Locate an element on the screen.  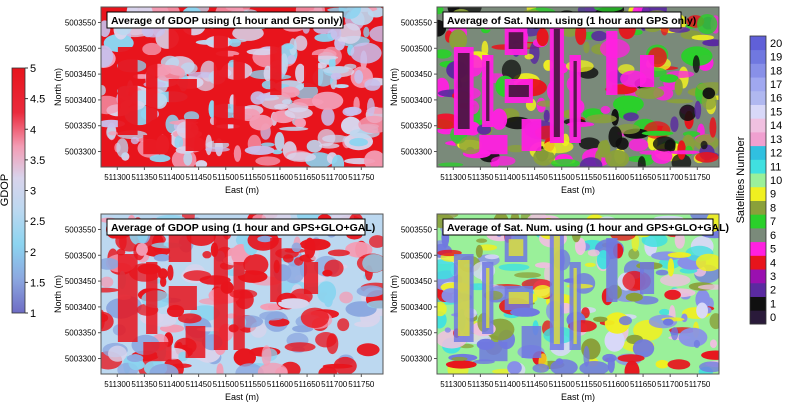
x-tick-label: 511500 is located at coordinates (226, 384).